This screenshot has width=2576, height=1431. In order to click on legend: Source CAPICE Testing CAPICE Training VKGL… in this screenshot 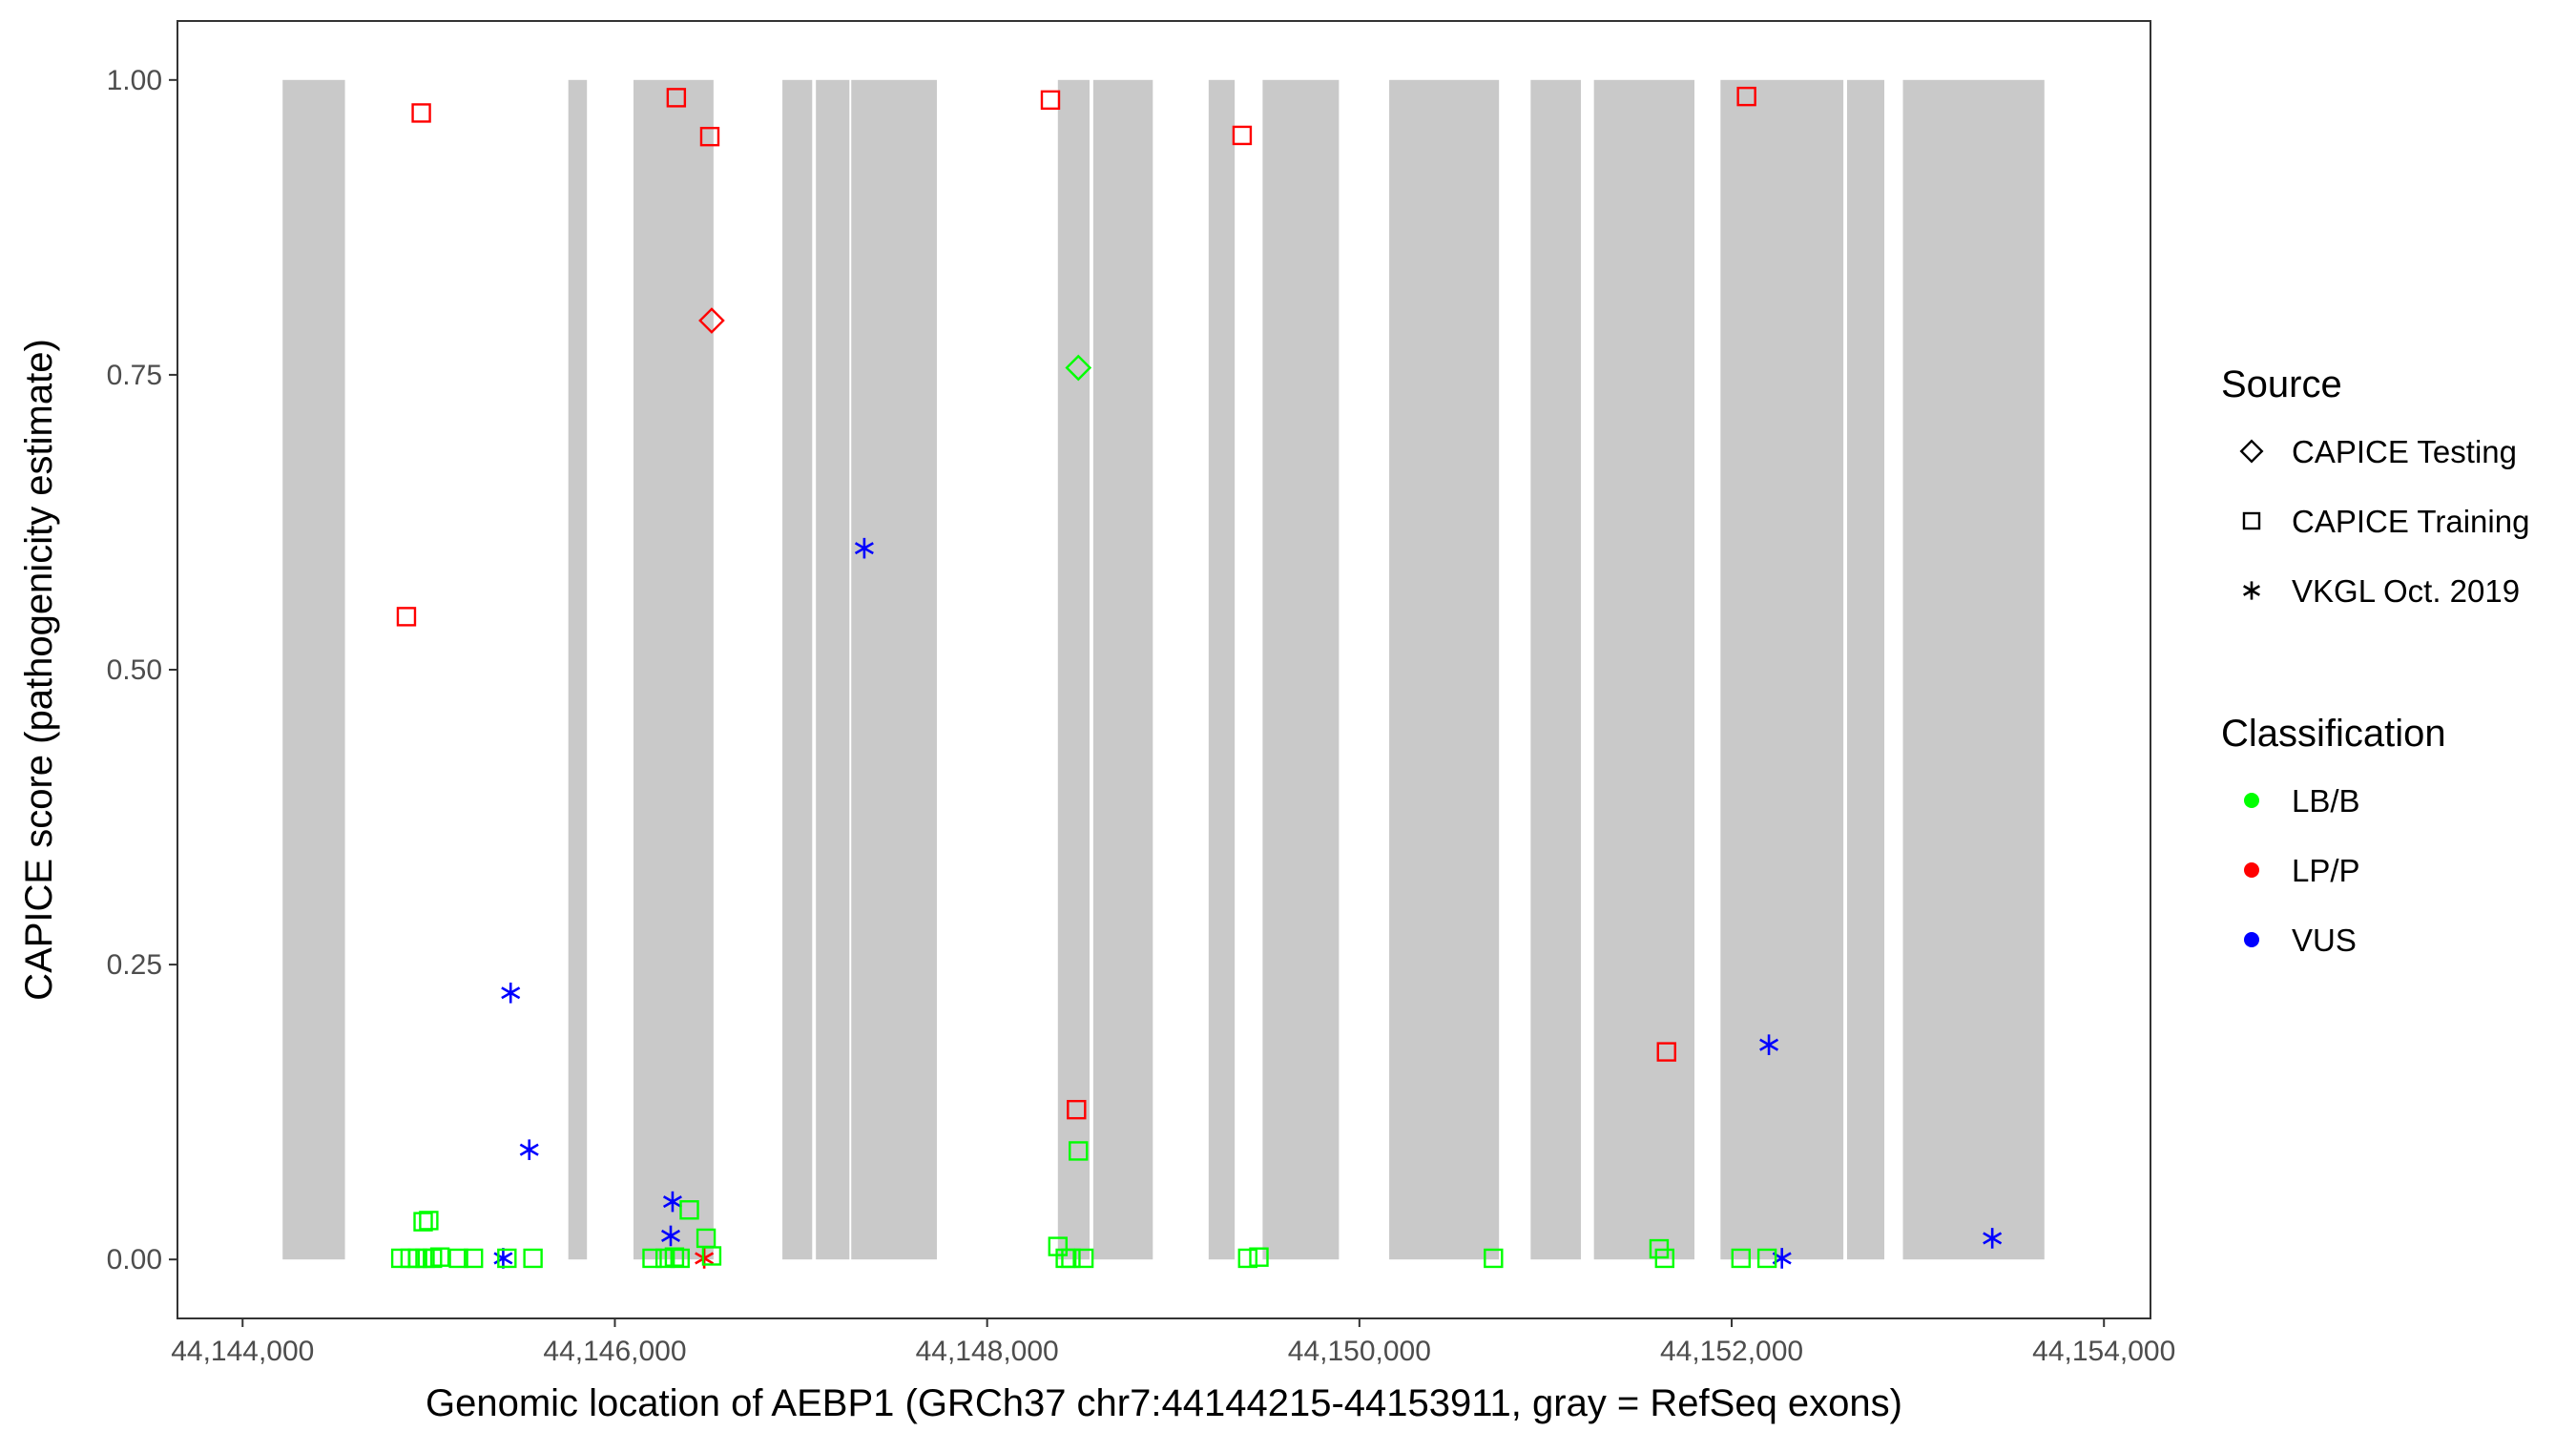, I will do `click(2375, 660)`.